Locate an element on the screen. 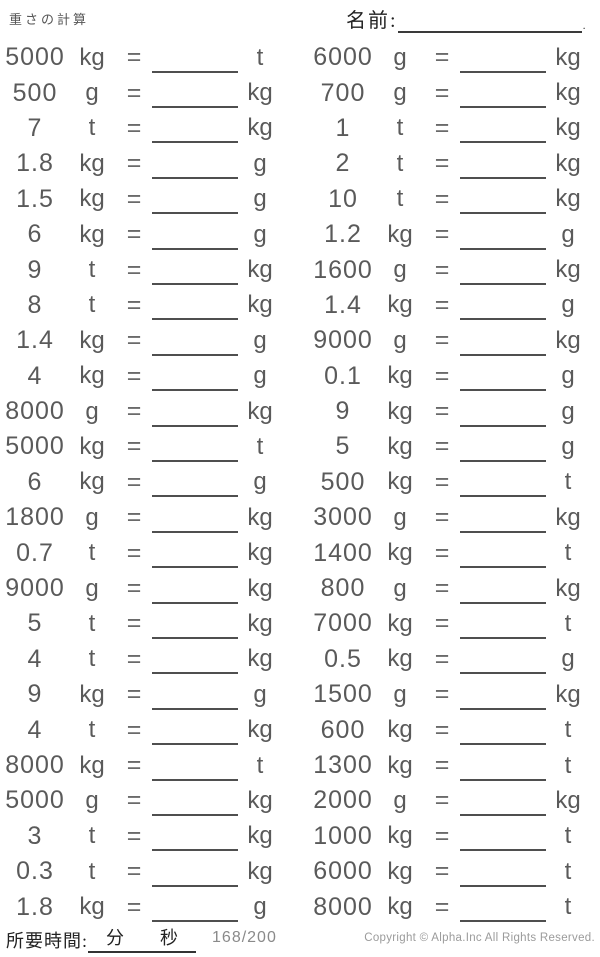 The width and height of the screenshot is (600, 957). problem-row: 7000 kg = t is located at coordinates (450, 623).